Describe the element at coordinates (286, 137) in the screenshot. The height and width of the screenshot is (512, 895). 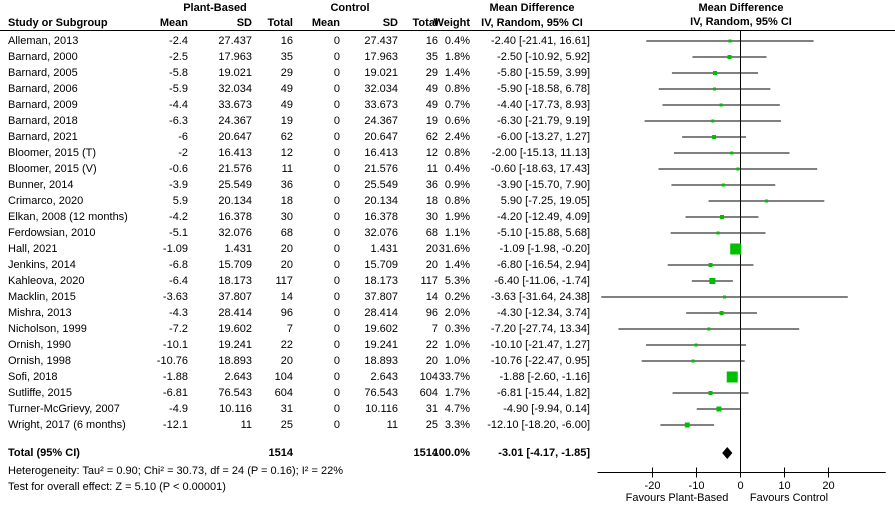
I see `cell-plant-total: 62` at that location.